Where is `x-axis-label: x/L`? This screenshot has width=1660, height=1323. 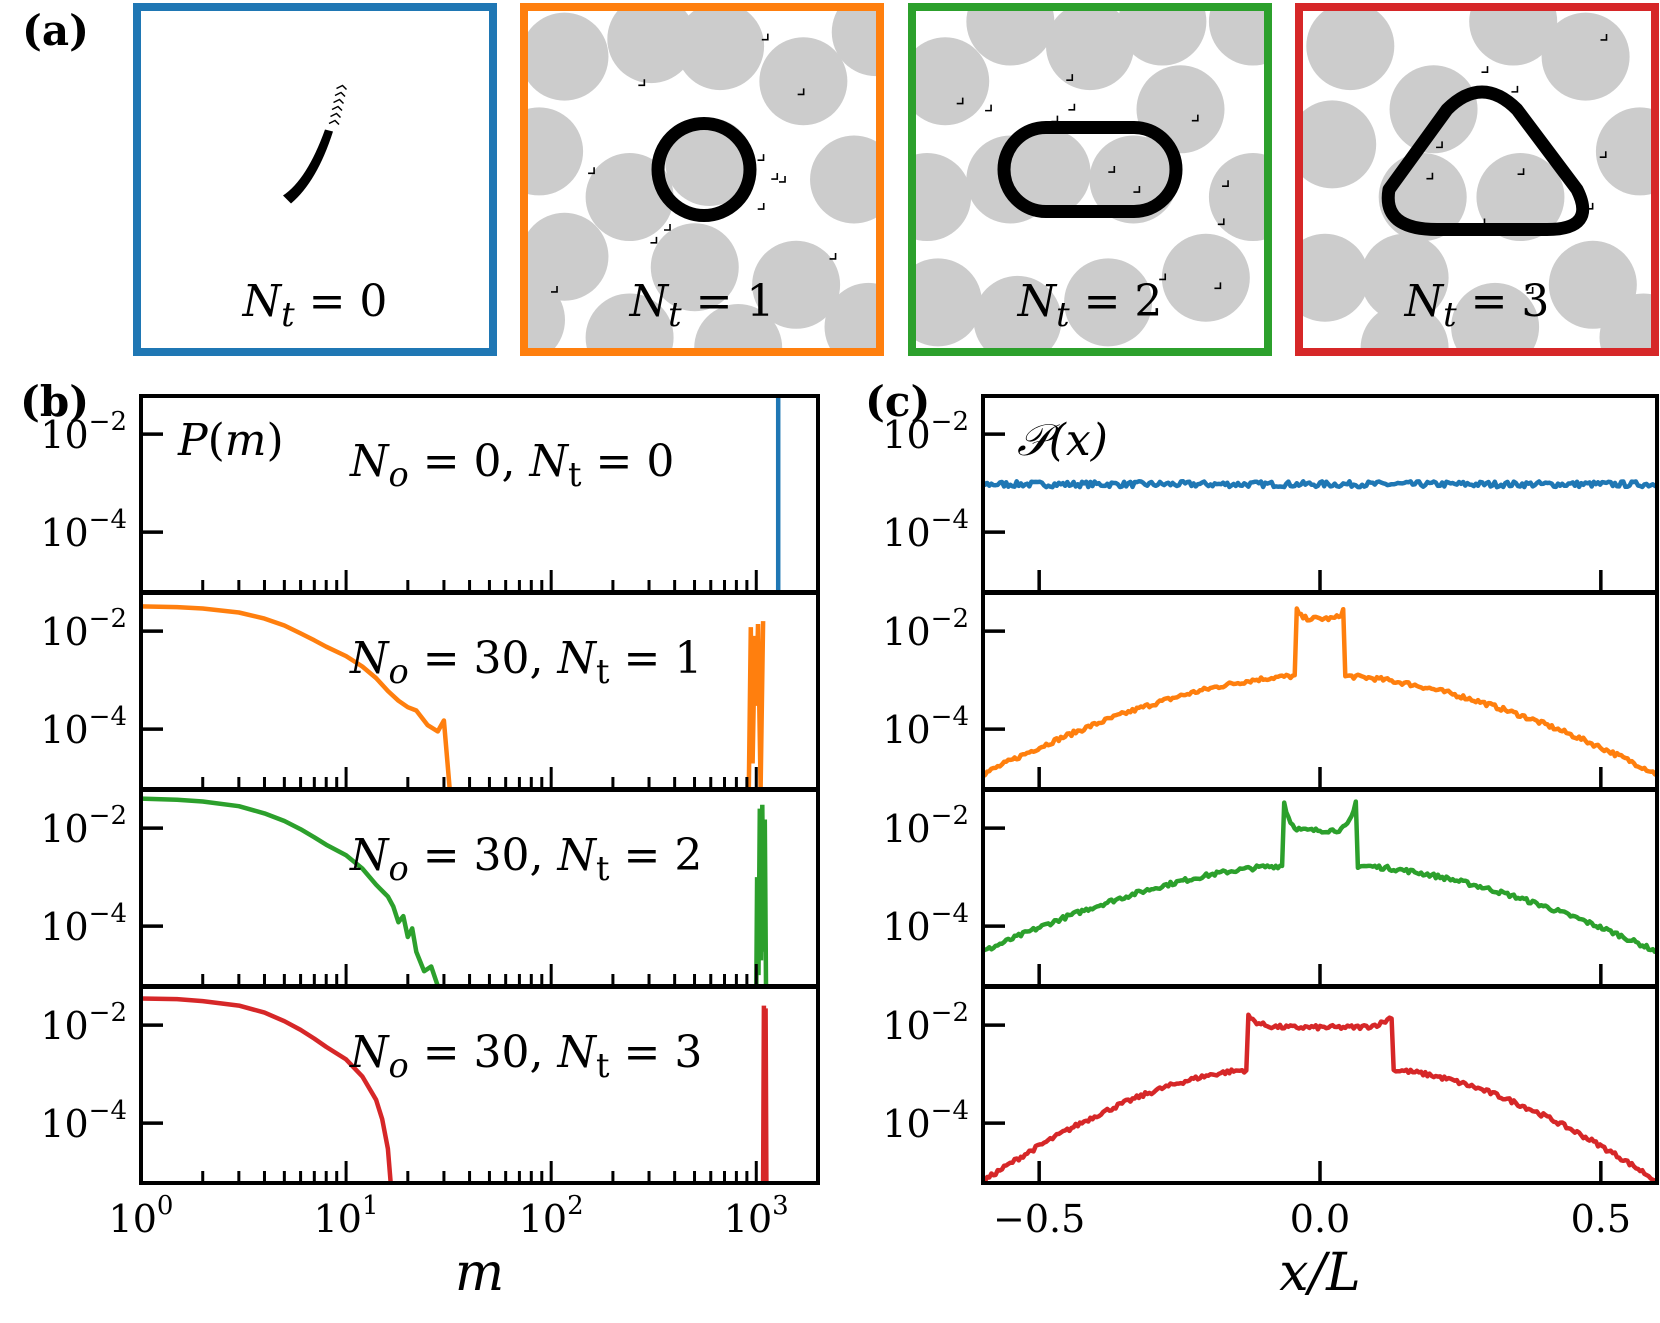
x-axis-label: x/L is located at coordinates (1319, 1273).